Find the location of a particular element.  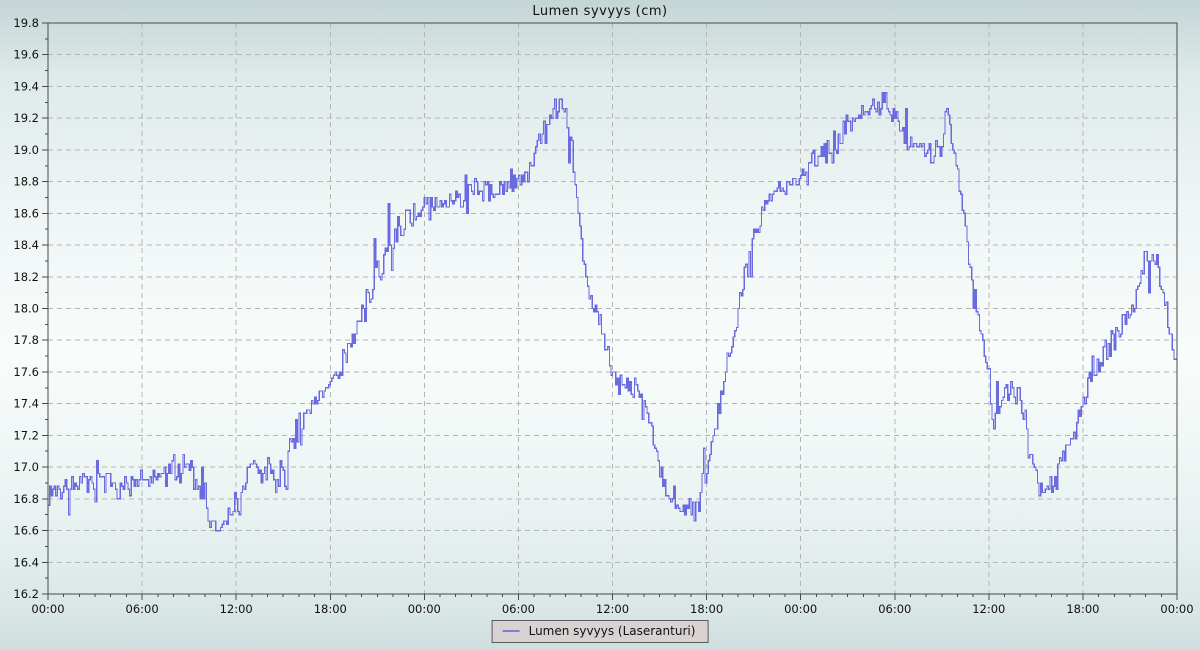

svg-text: 16.6 is located at coordinates (26, 531).